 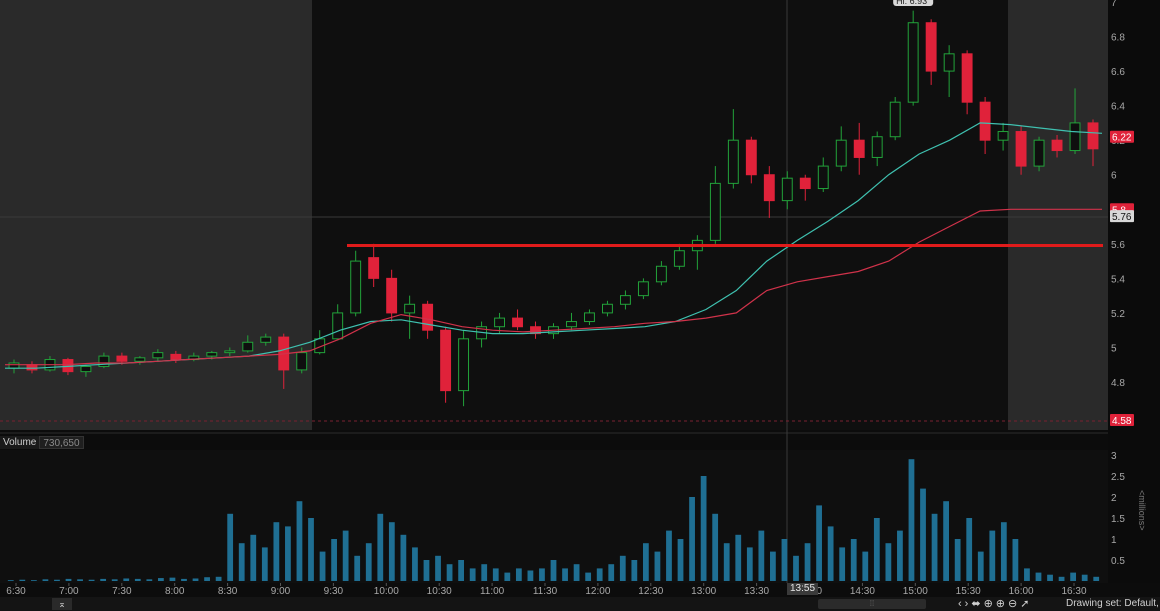 I want to click on resize-horizontal-icon: ⬌, so click(x=976, y=604).